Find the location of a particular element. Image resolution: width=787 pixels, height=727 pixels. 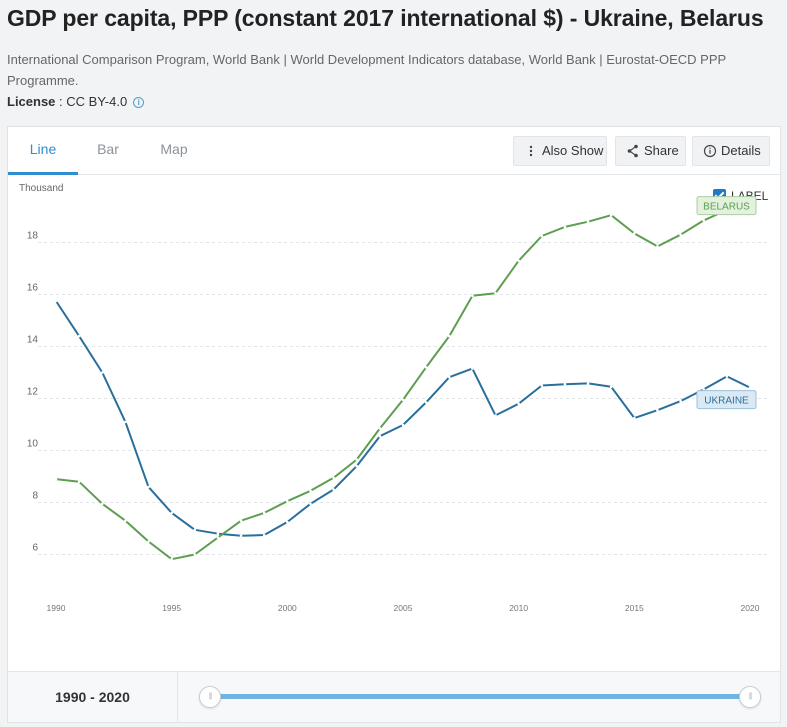

series-label-belarus: BELARUS is located at coordinates (726, 206).